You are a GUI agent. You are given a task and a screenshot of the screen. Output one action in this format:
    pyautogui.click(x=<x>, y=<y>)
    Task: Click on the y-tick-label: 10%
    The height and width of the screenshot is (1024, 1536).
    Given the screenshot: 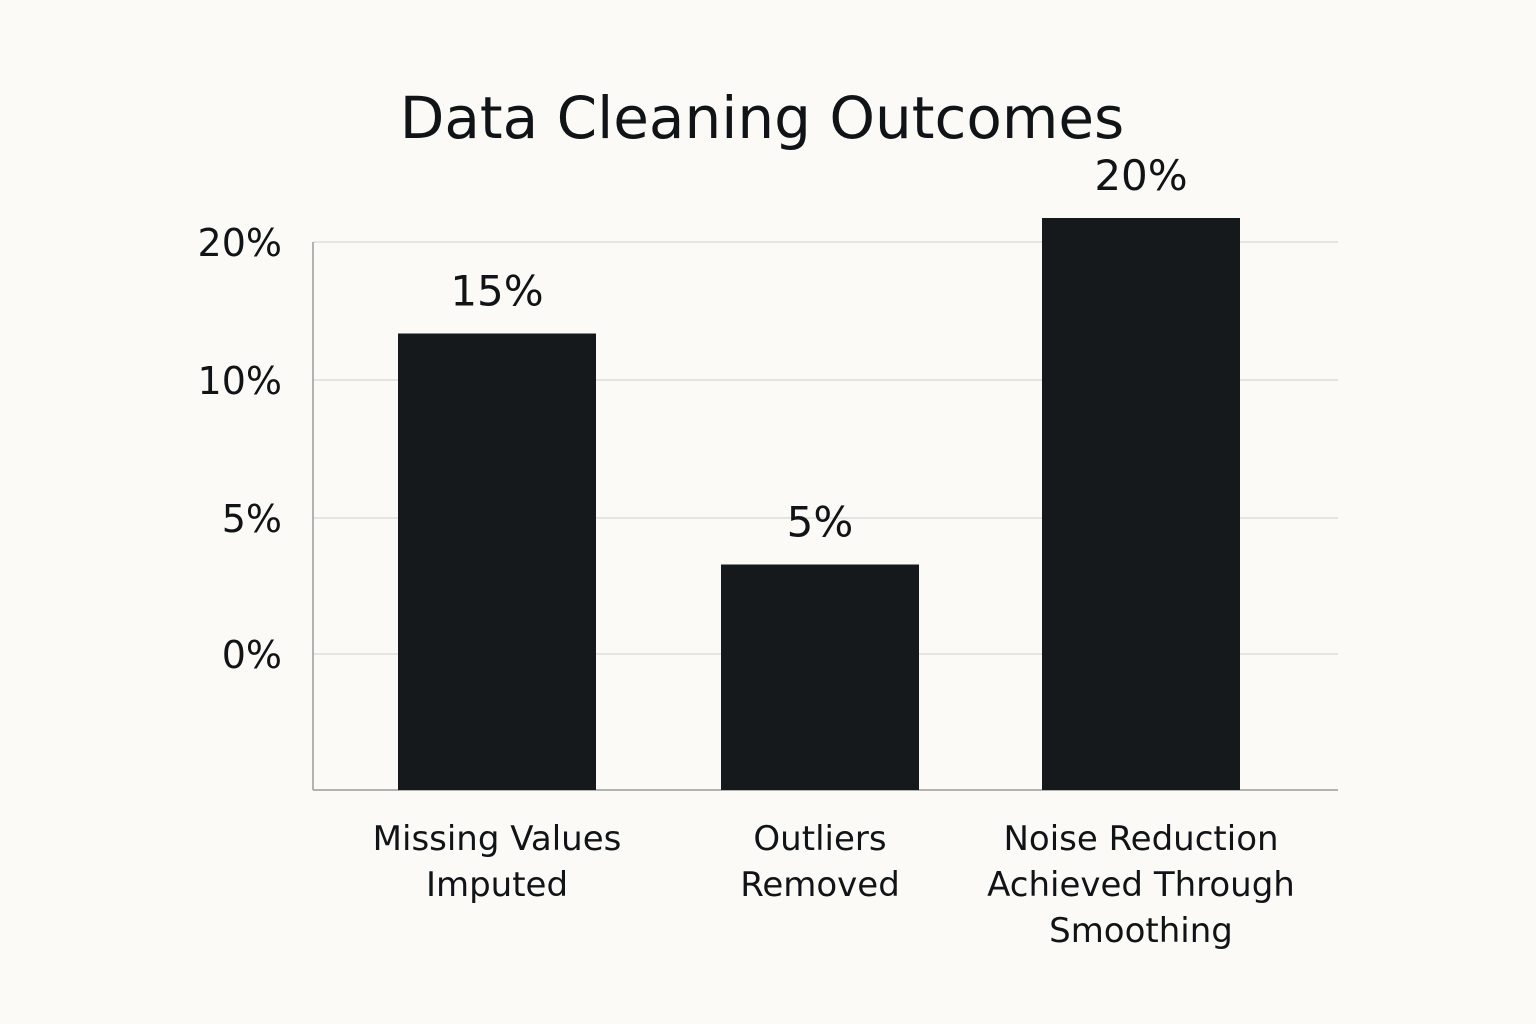 What is the action you would take?
    pyautogui.click(x=240, y=381)
    